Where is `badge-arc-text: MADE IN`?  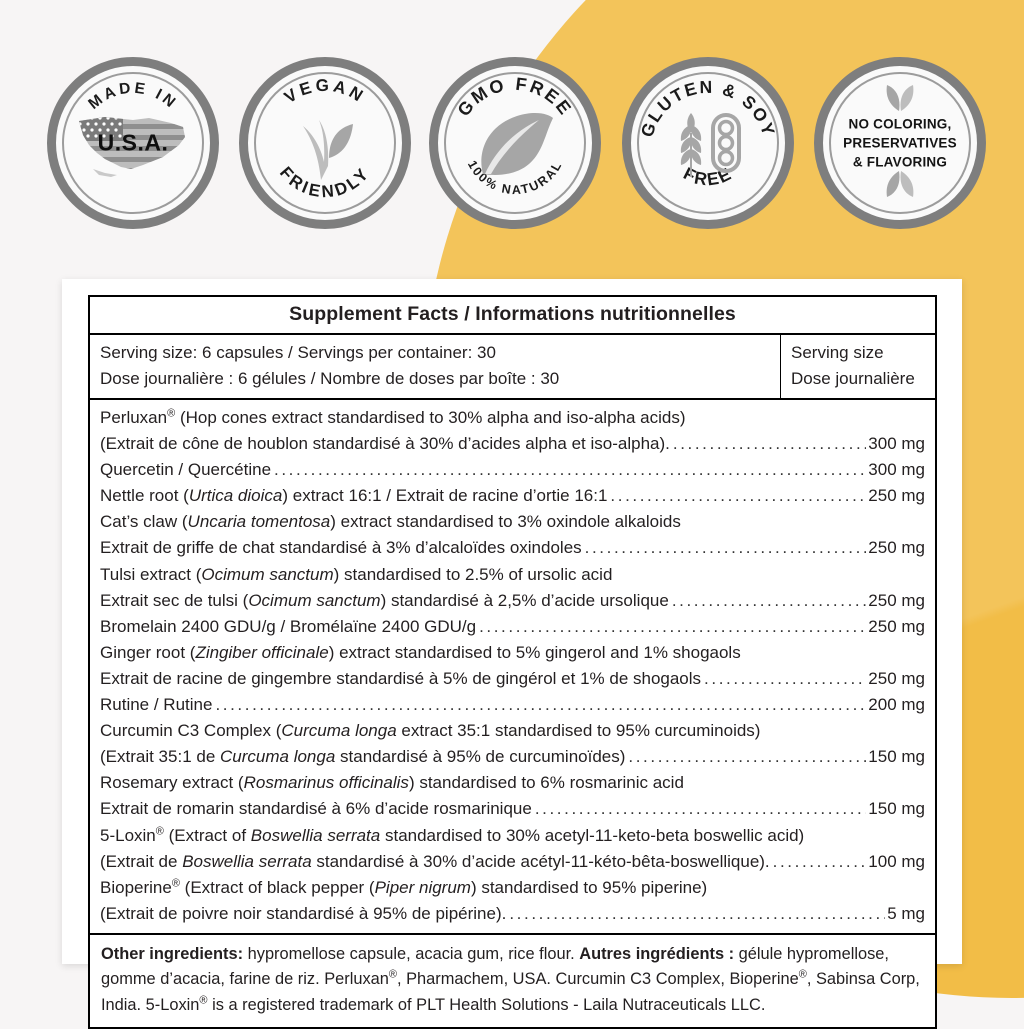 badge-arc-text: MADE IN is located at coordinates (131, 96).